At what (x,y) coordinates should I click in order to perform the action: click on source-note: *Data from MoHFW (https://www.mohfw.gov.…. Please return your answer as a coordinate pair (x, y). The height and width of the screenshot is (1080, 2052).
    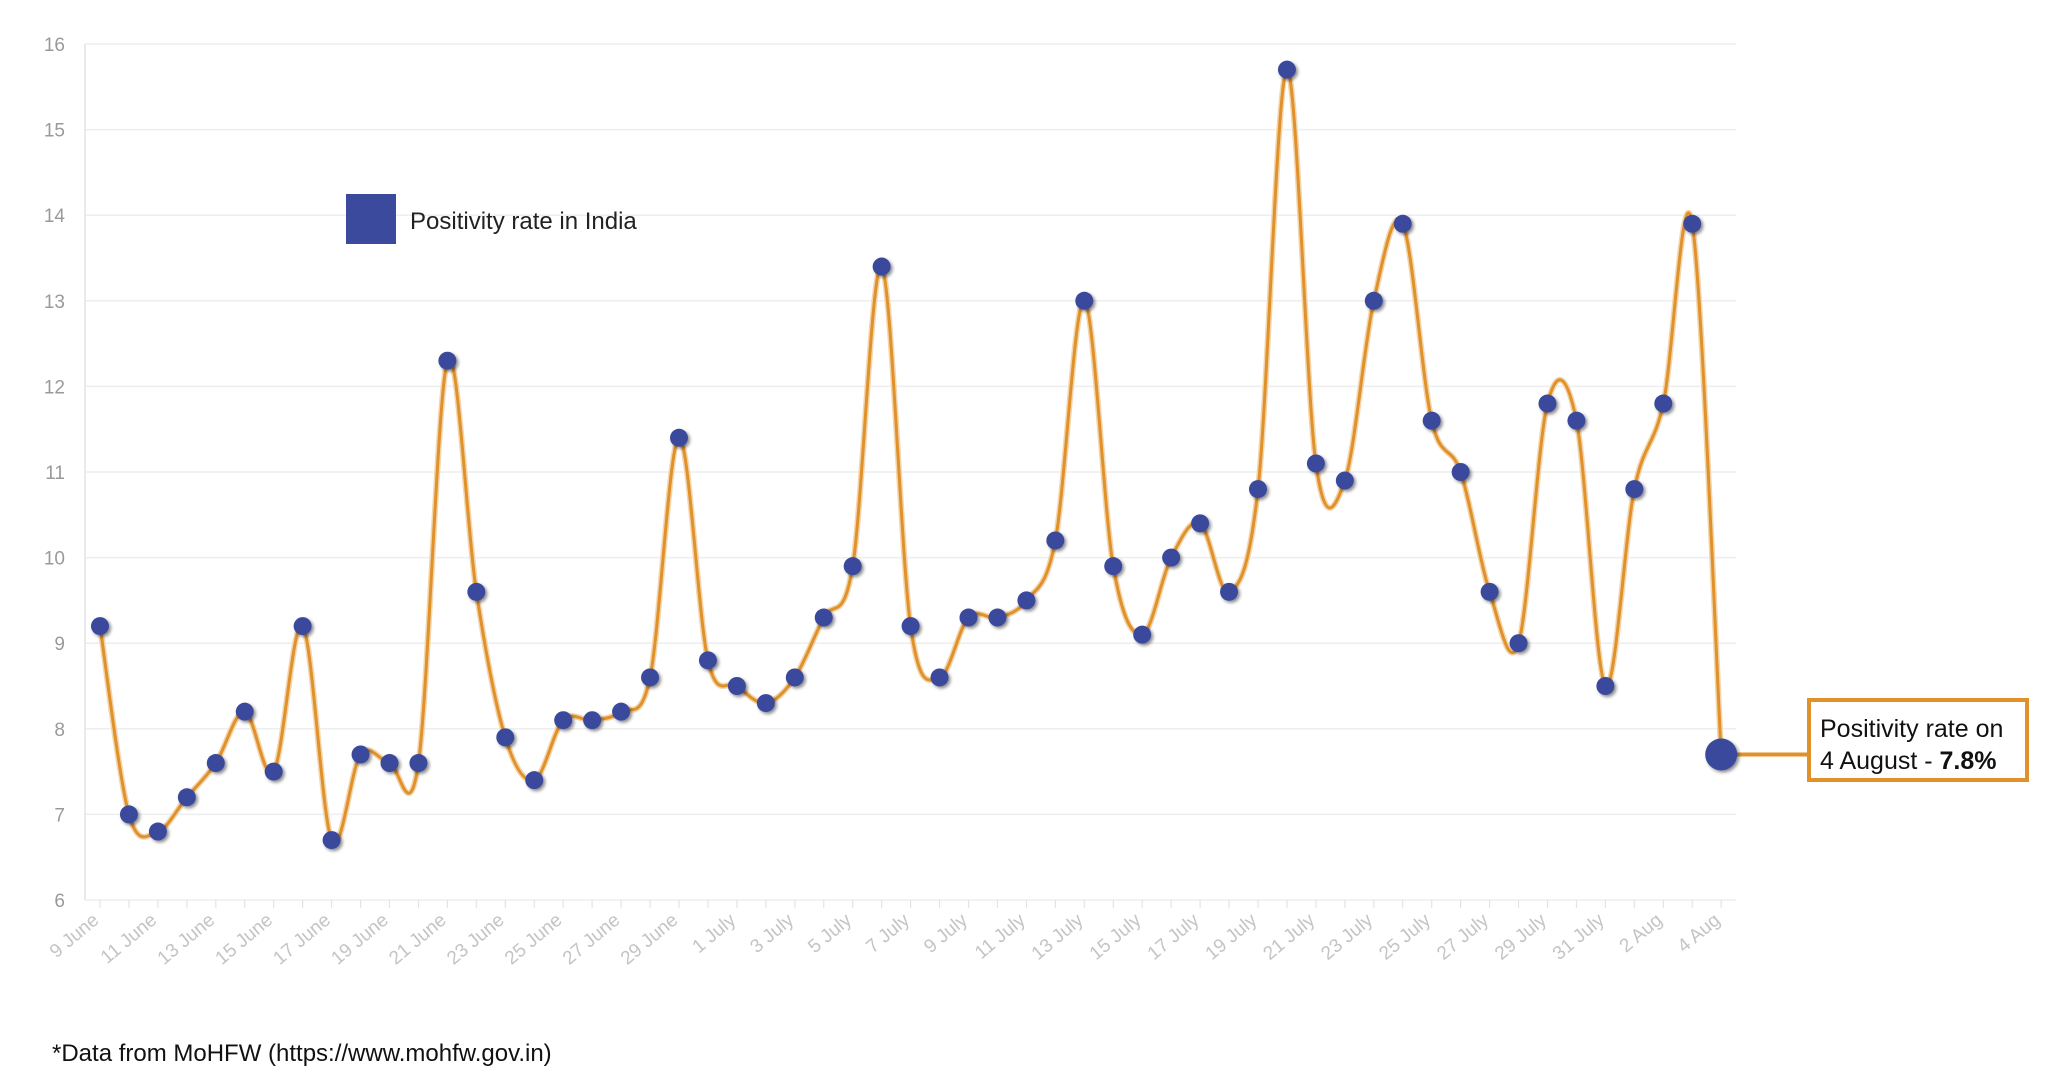
    Looking at the image, I should click on (302, 1053).